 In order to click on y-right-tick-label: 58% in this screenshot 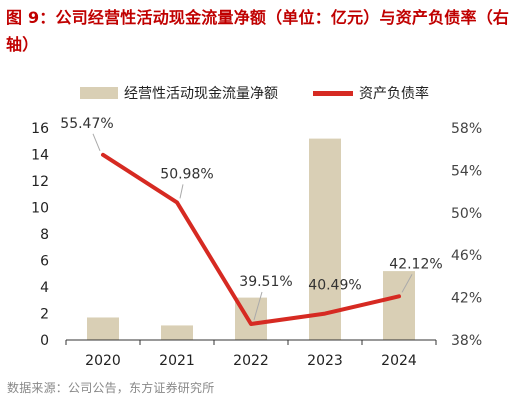, I will do `click(466, 129)`.